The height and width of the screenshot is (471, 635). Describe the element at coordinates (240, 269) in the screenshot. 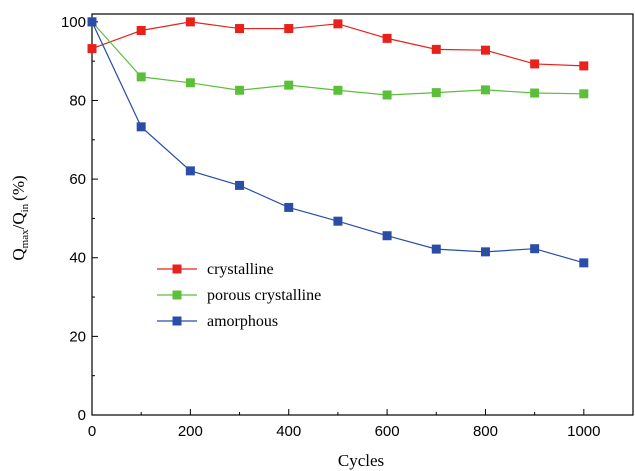

I see `legend-label: crystalline` at that location.